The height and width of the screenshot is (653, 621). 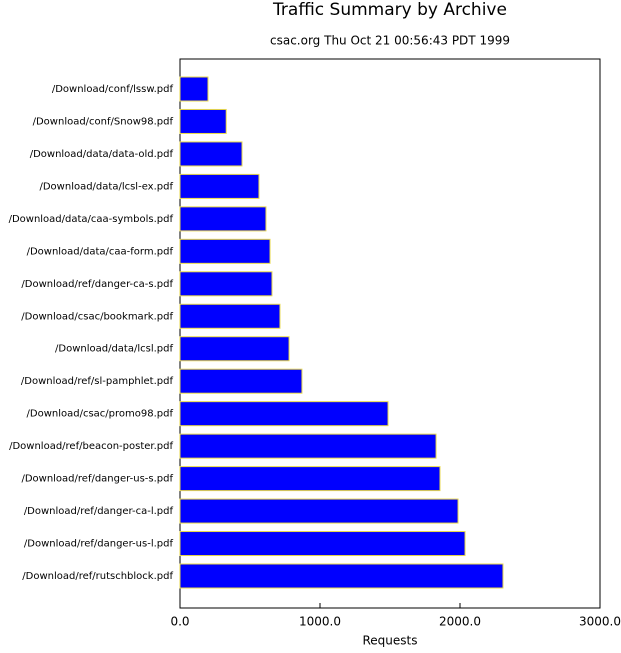 I want to click on y-tick-label: /Download/ref/beacon-poster.pdf, so click(x=91, y=446).